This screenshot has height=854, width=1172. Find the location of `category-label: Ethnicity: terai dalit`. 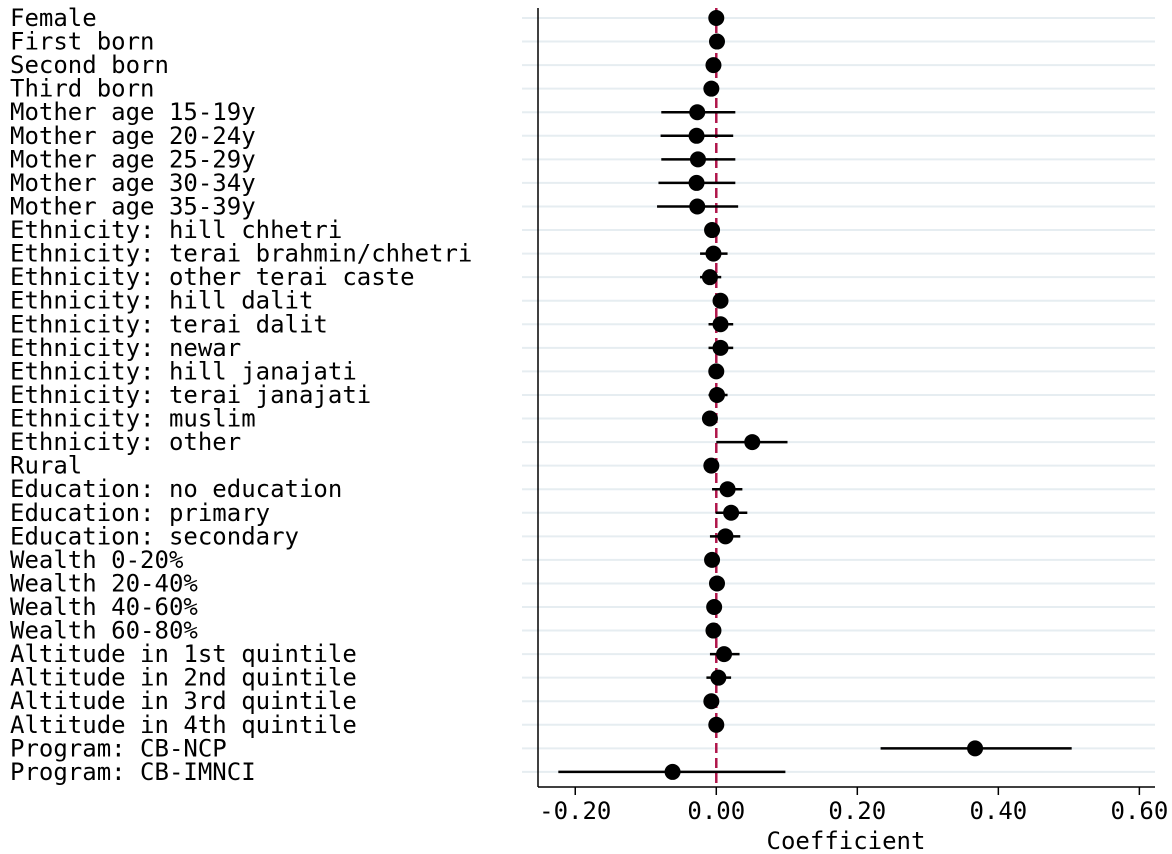

category-label: Ethnicity: terai dalit is located at coordinates (169, 324).